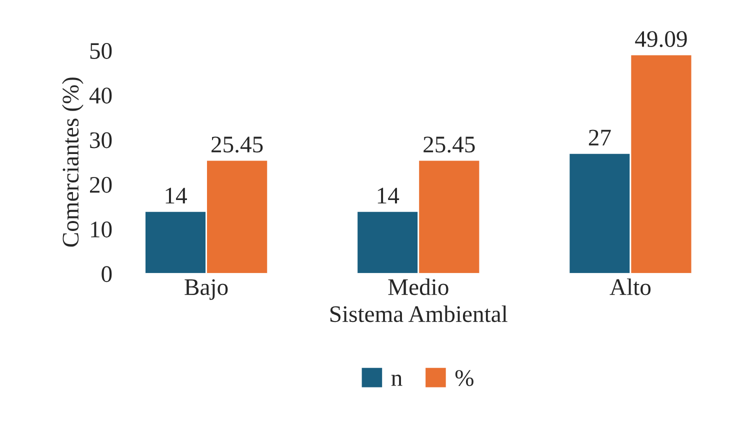 The image size is (734, 421). Describe the element at coordinates (661, 39) in the screenshot. I see `data-label: 49.09` at that location.